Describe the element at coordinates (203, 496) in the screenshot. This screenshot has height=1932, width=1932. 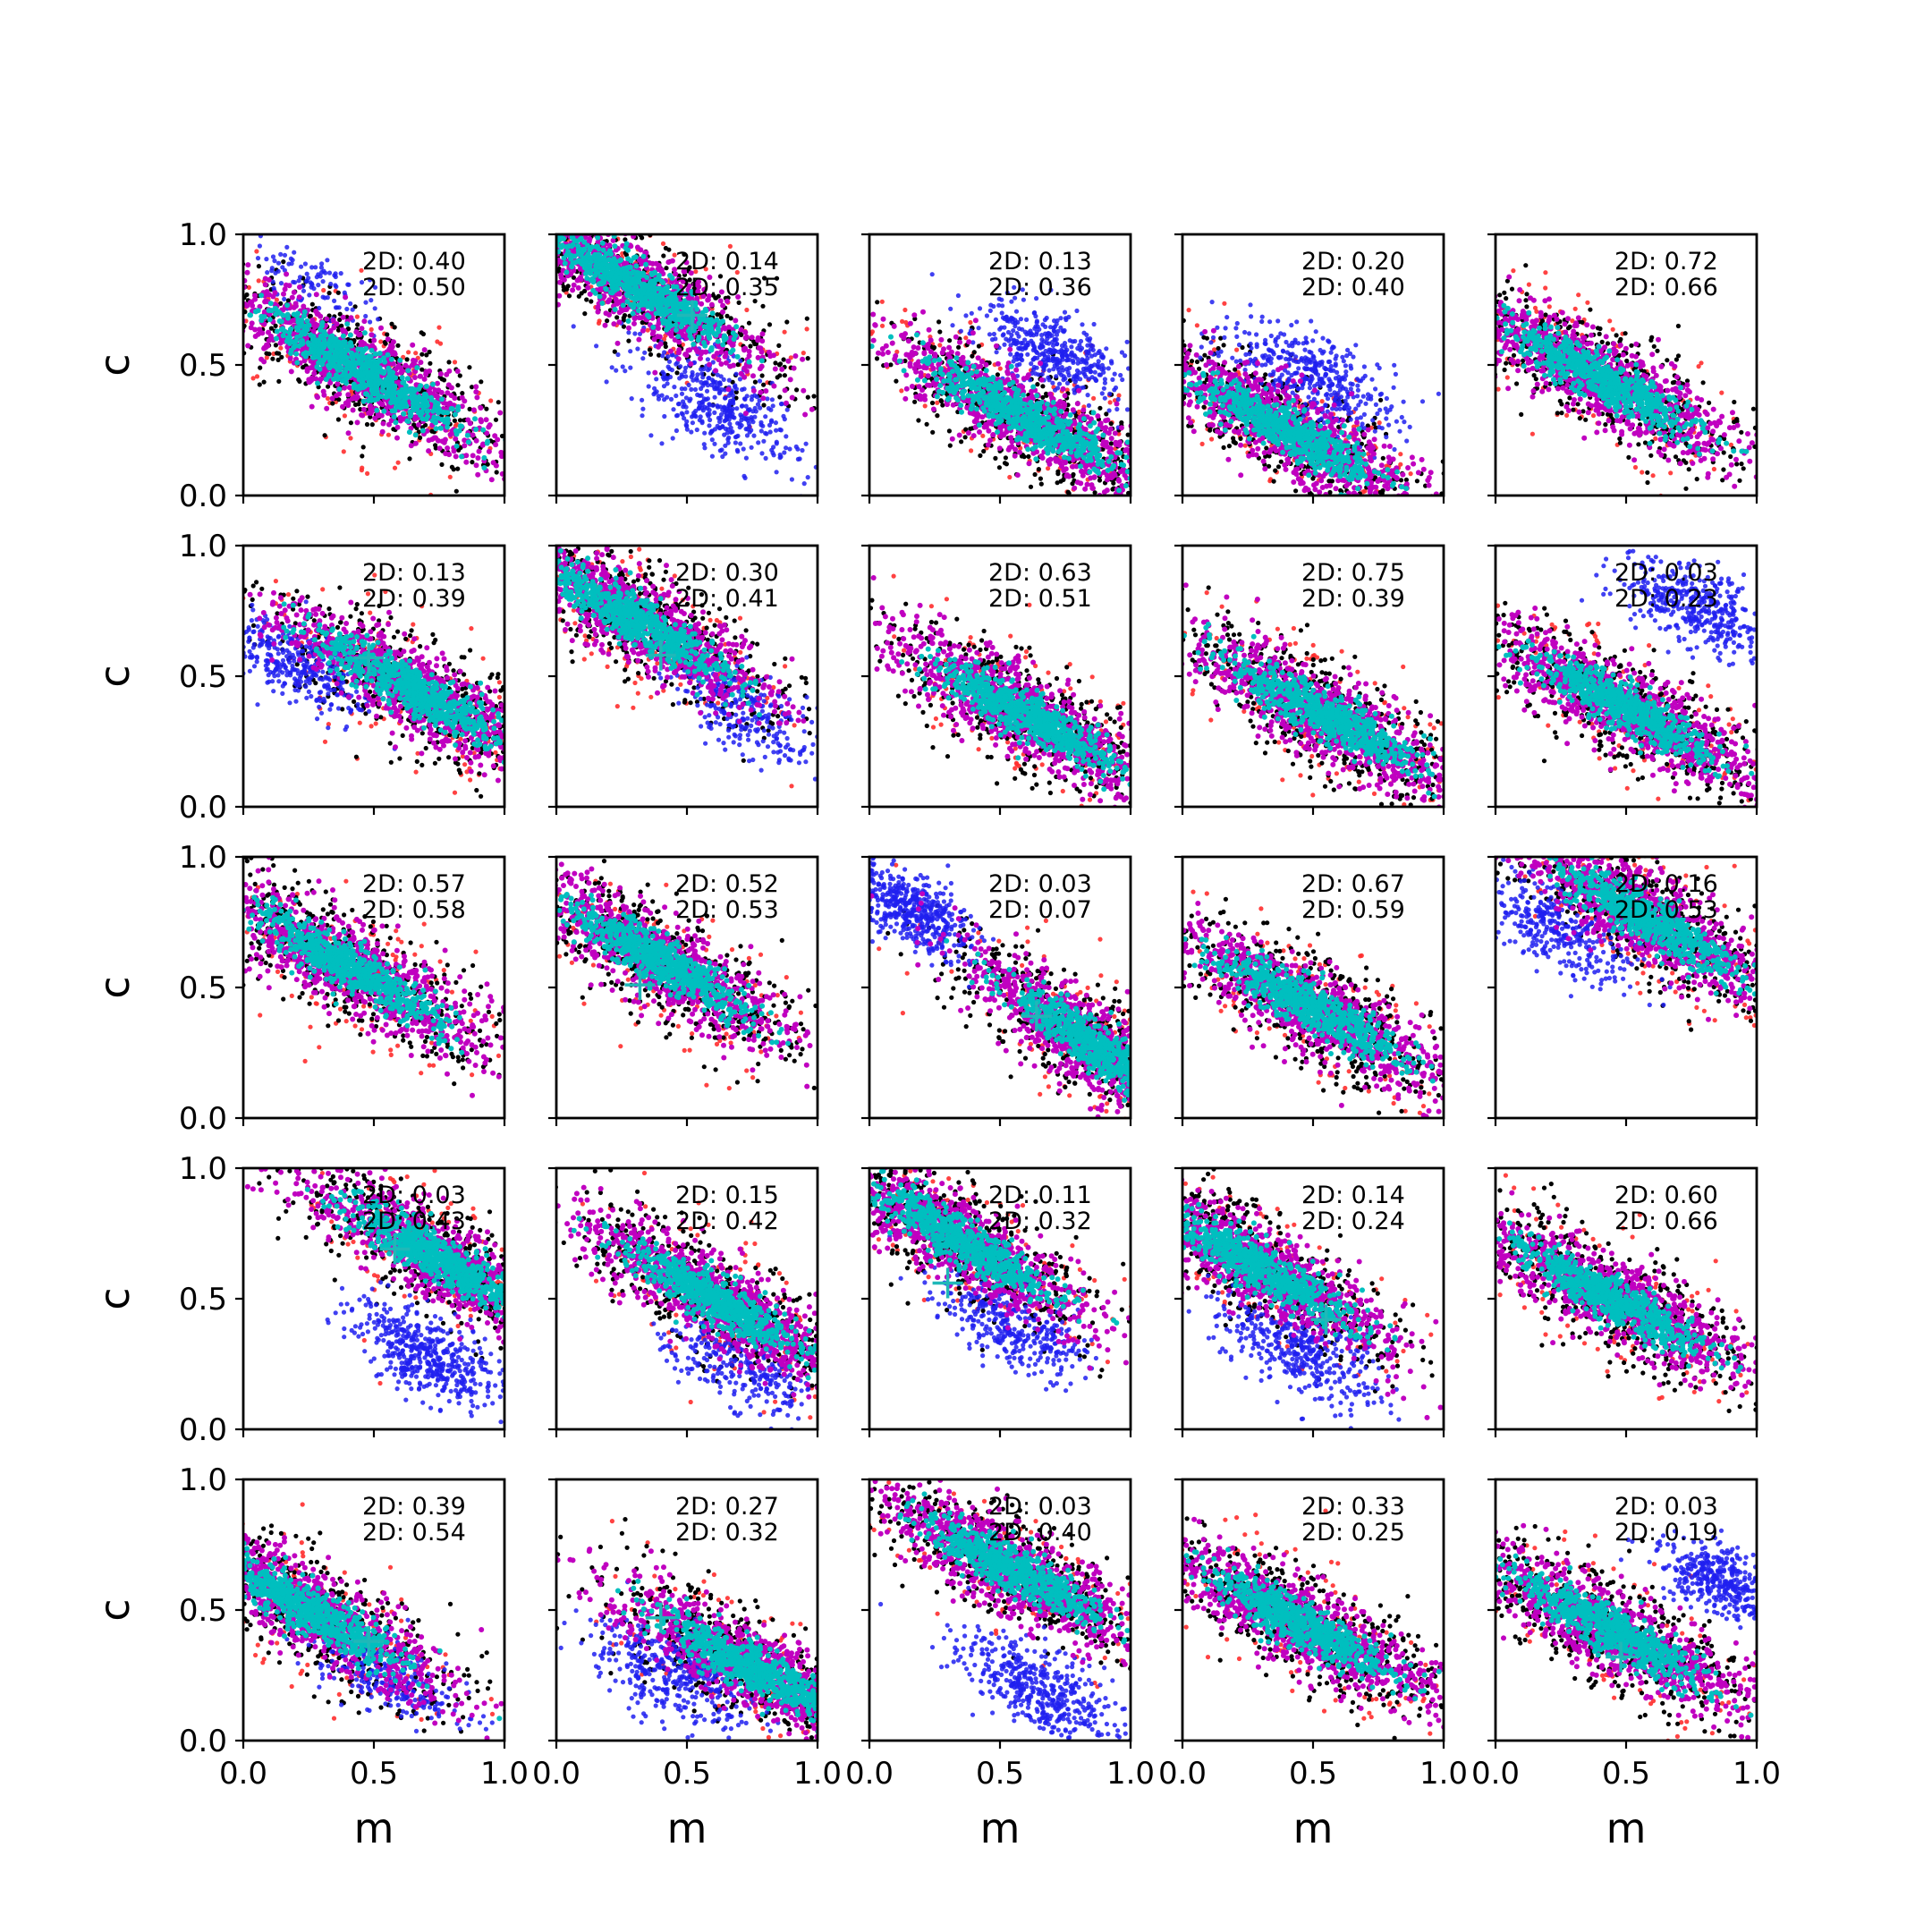
I see `y-tick-label: 0.0` at that location.